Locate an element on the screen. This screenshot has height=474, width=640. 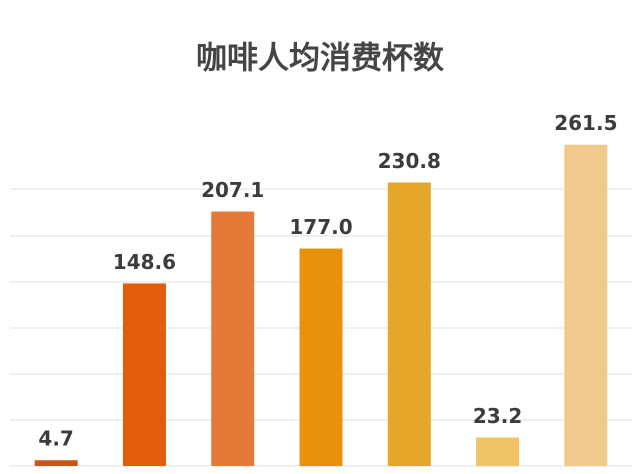
value-label: 207.1 is located at coordinates (232, 190).